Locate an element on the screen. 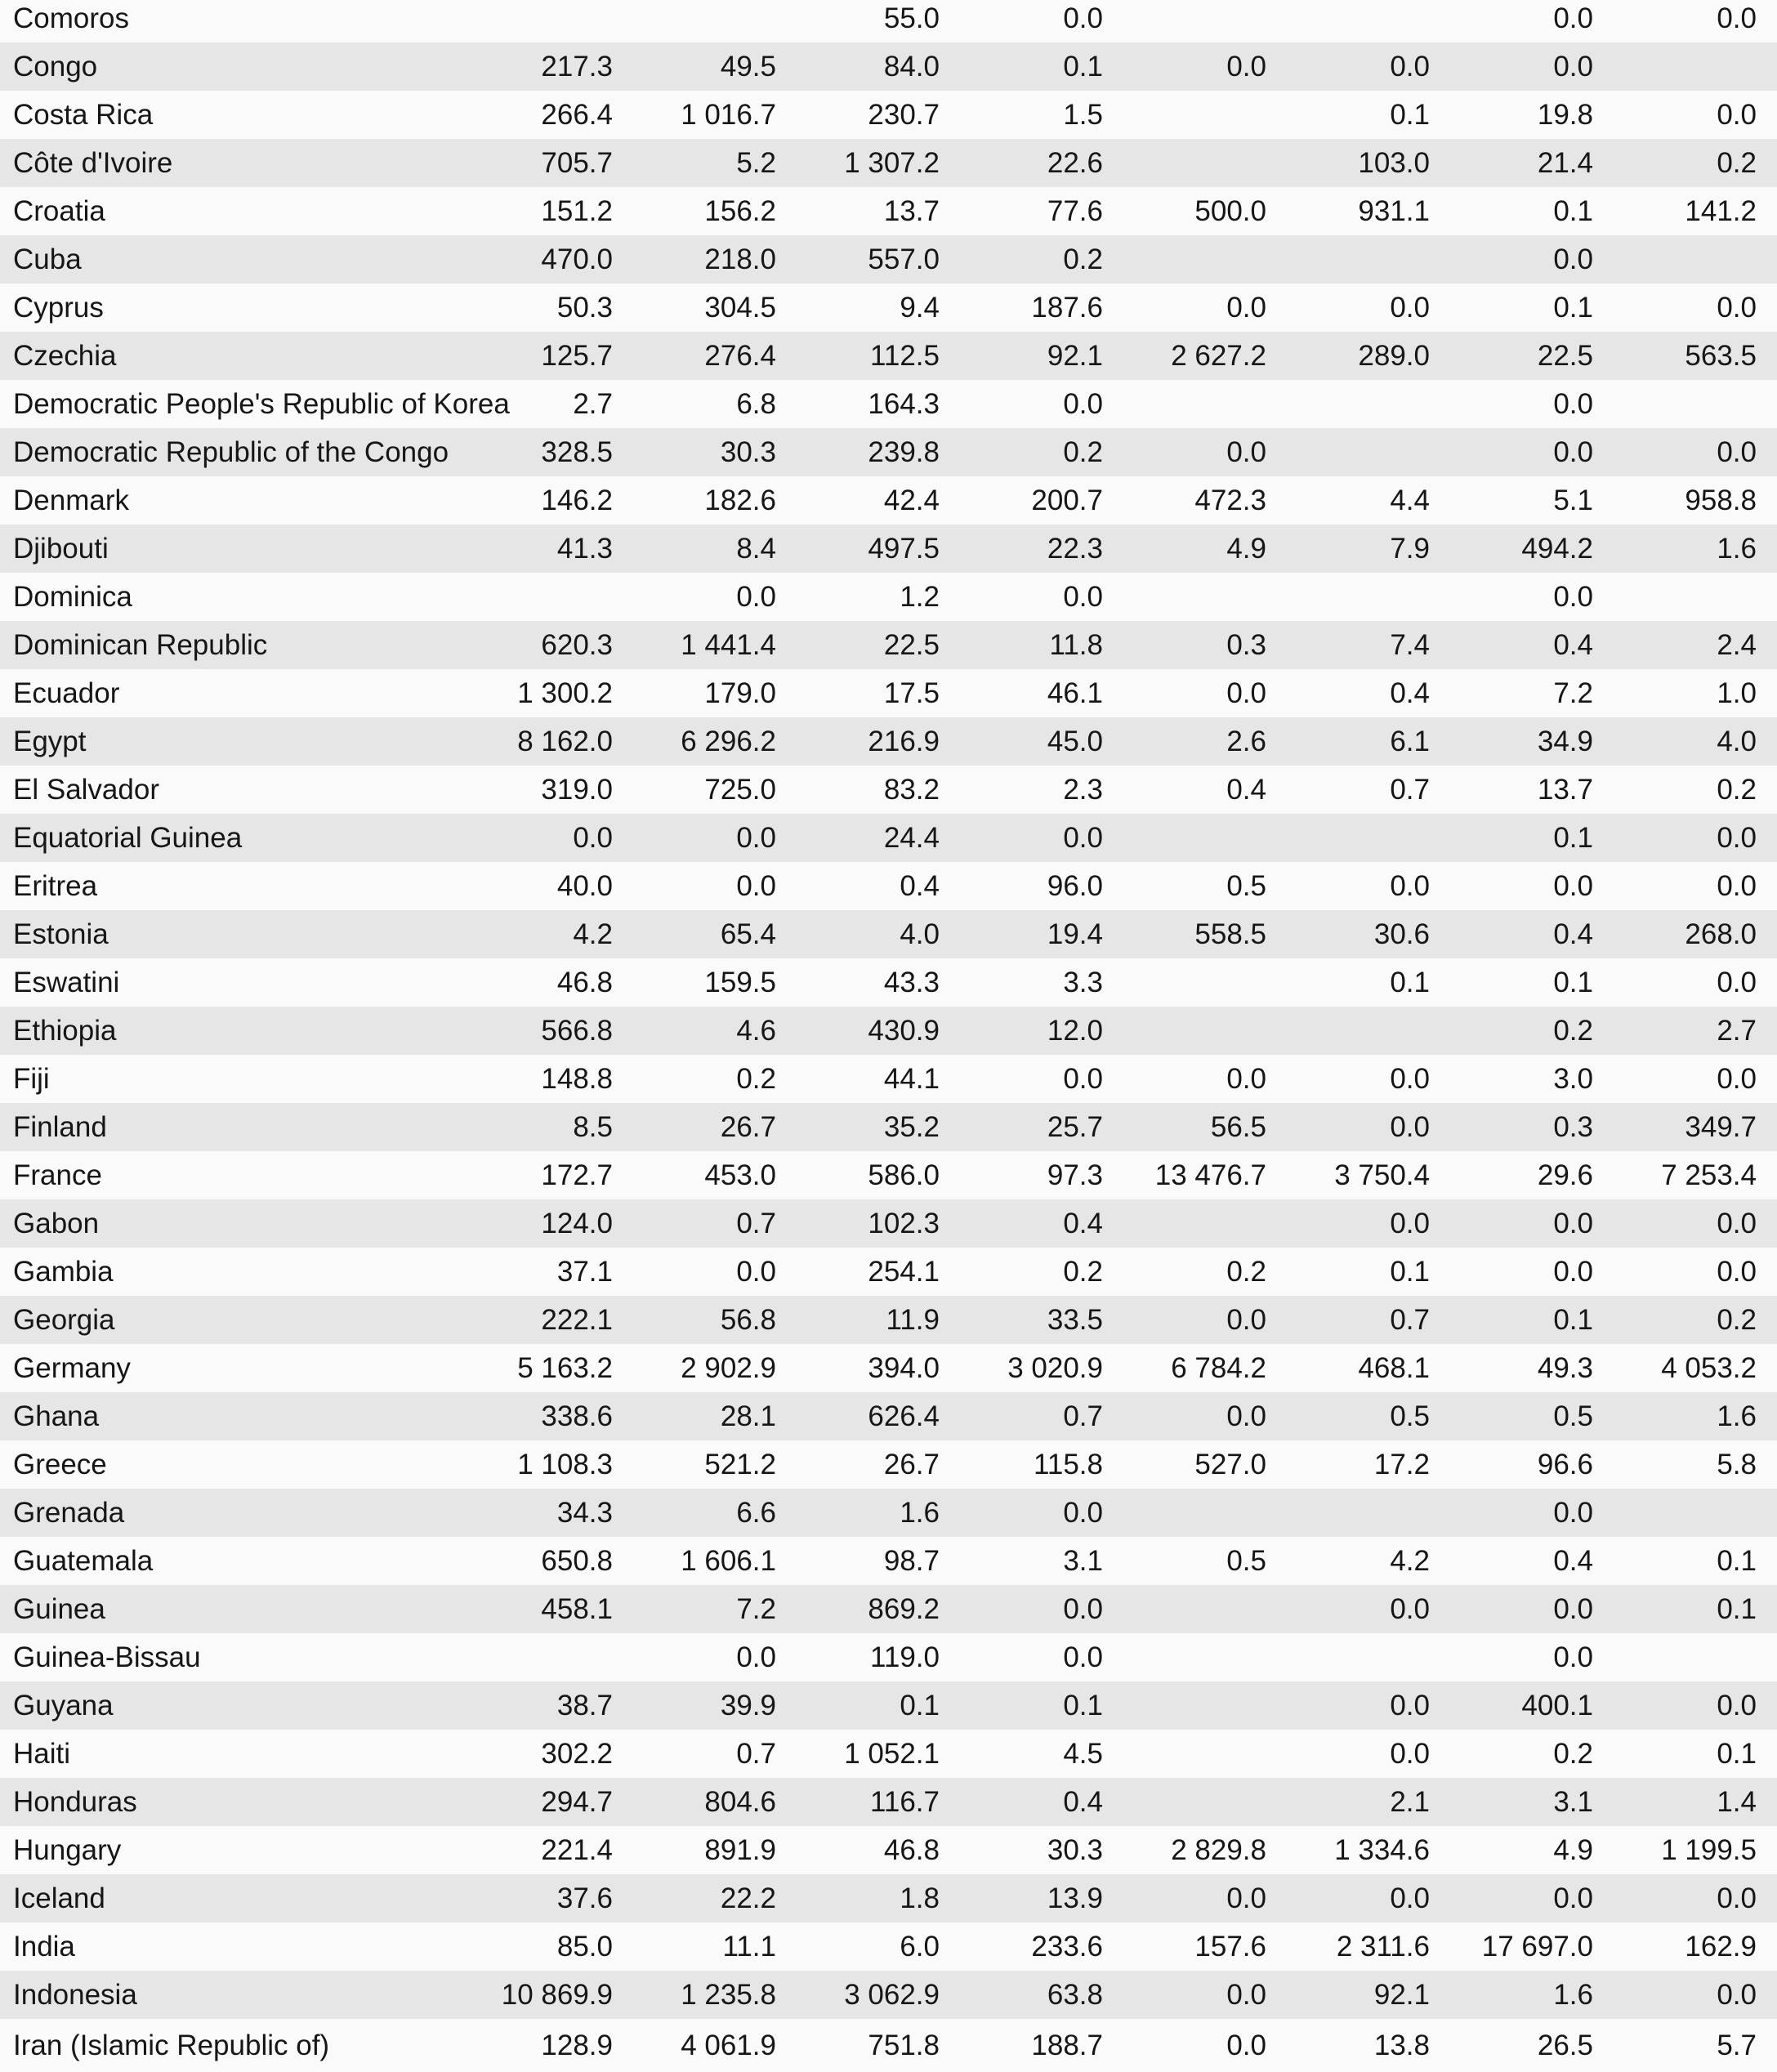  country-name: Costa Rica is located at coordinates (83, 115).